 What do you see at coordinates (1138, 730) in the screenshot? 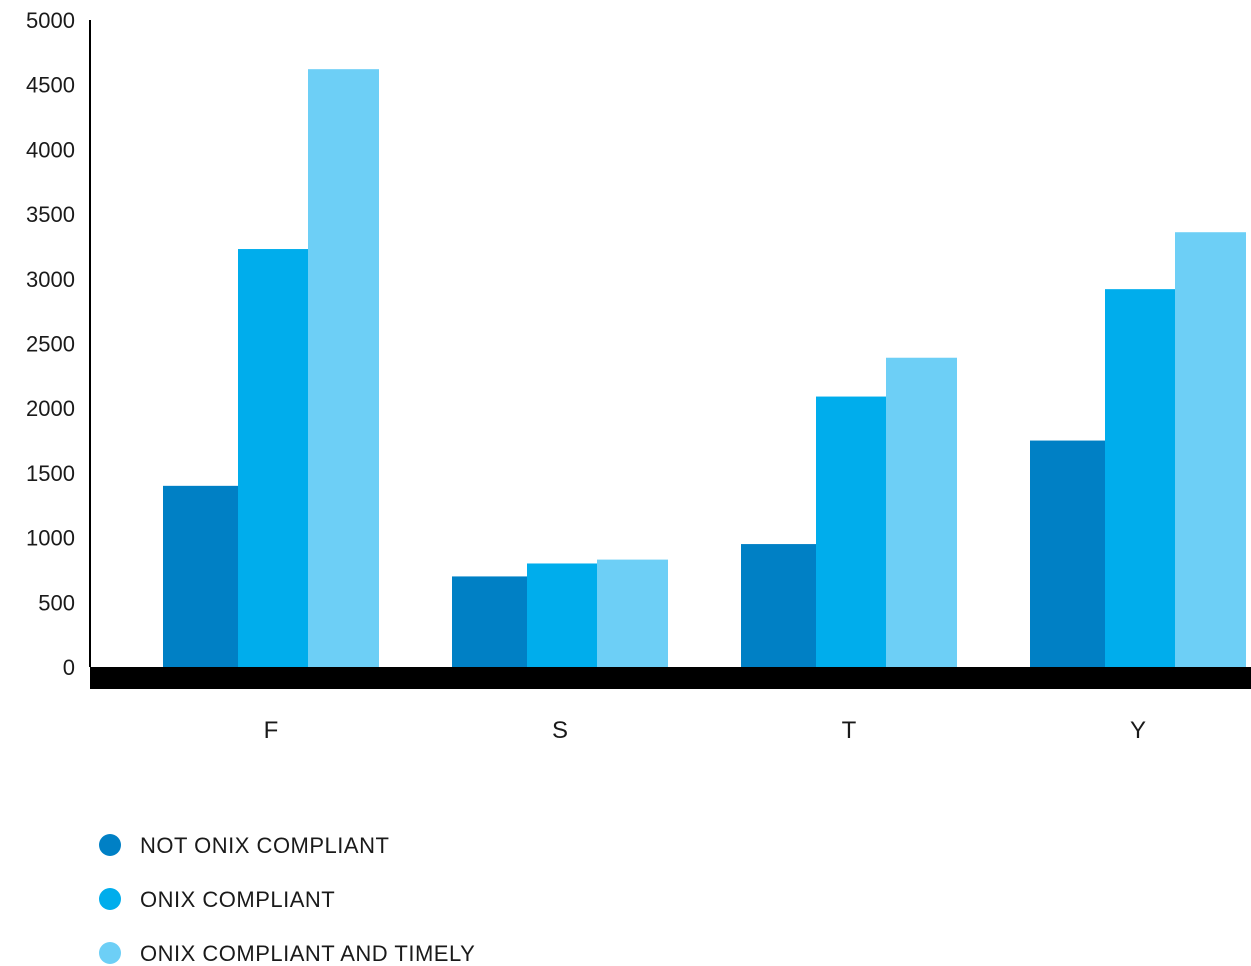
I see `x-category-label: Y` at bounding box center [1138, 730].